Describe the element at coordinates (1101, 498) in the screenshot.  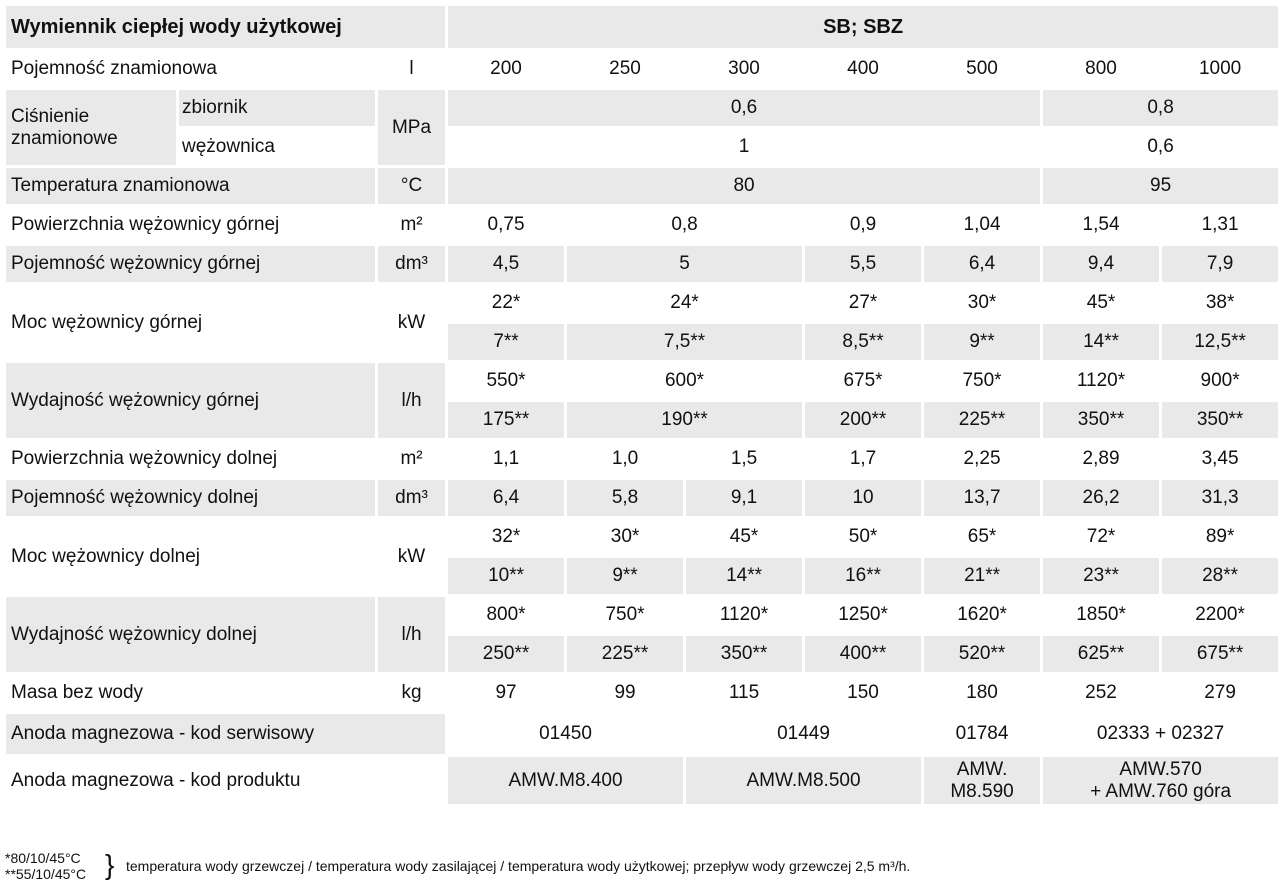
I see `value-cell: 26,2` at that location.